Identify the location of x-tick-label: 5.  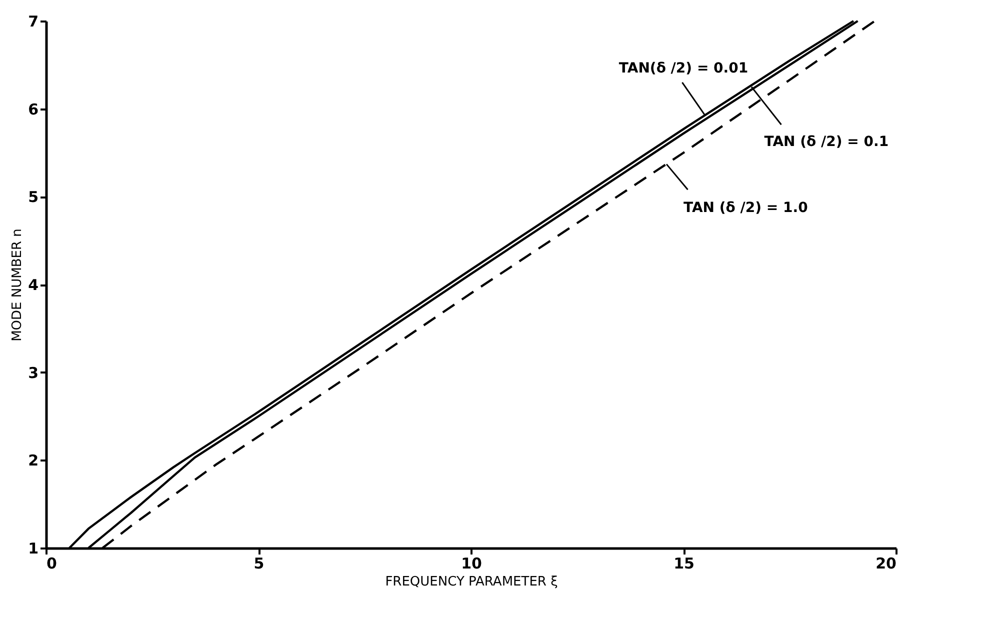
(259, 563).